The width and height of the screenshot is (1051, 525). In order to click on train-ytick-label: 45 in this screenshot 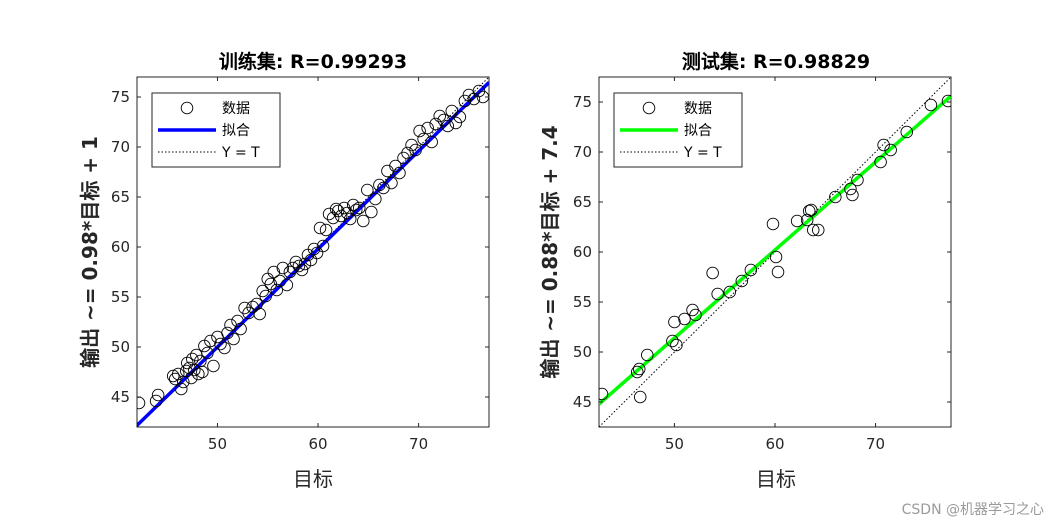, I will do `click(120, 397)`.